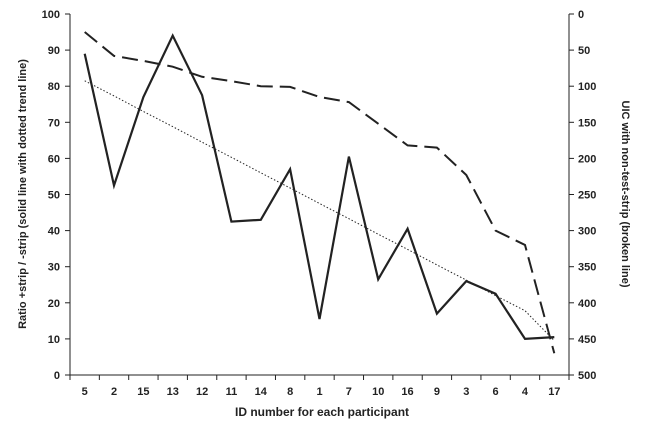  I want to click on y2-tick-label: 250, so click(587, 196).